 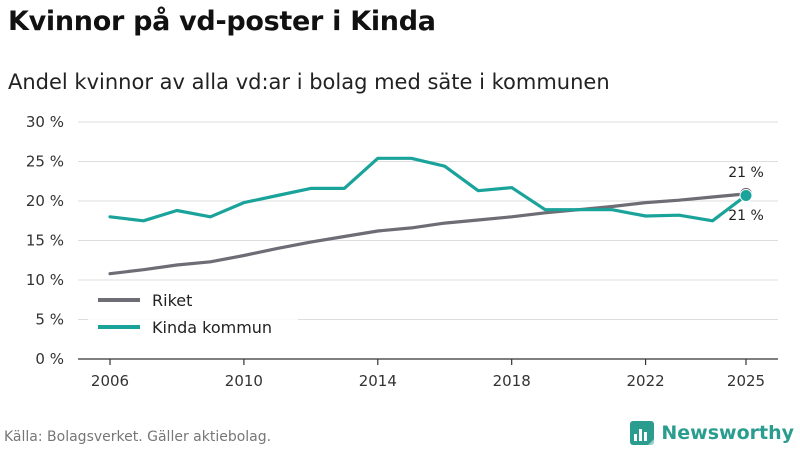 What do you see at coordinates (378, 381) in the screenshot?
I see `x-tick-label: 2014` at bounding box center [378, 381].